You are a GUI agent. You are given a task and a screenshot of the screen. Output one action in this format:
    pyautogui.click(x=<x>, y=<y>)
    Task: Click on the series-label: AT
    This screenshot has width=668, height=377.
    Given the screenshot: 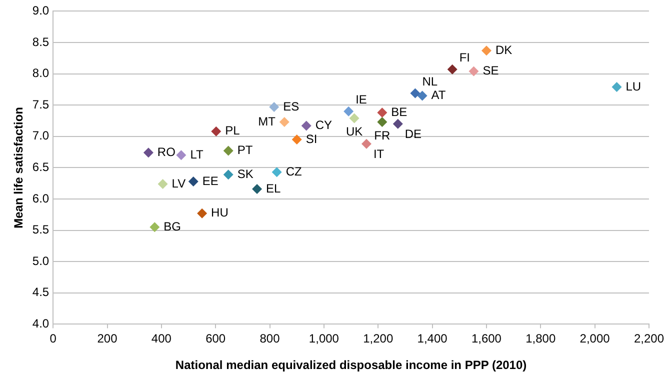 What is the action you would take?
    pyautogui.click(x=438, y=95)
    